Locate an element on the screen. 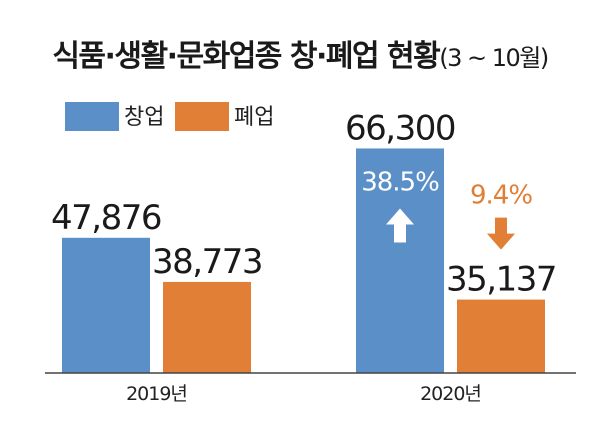 This screenshot has height=435, width=600. legend: 창업 폐업 is located at coordinates (169, 116).